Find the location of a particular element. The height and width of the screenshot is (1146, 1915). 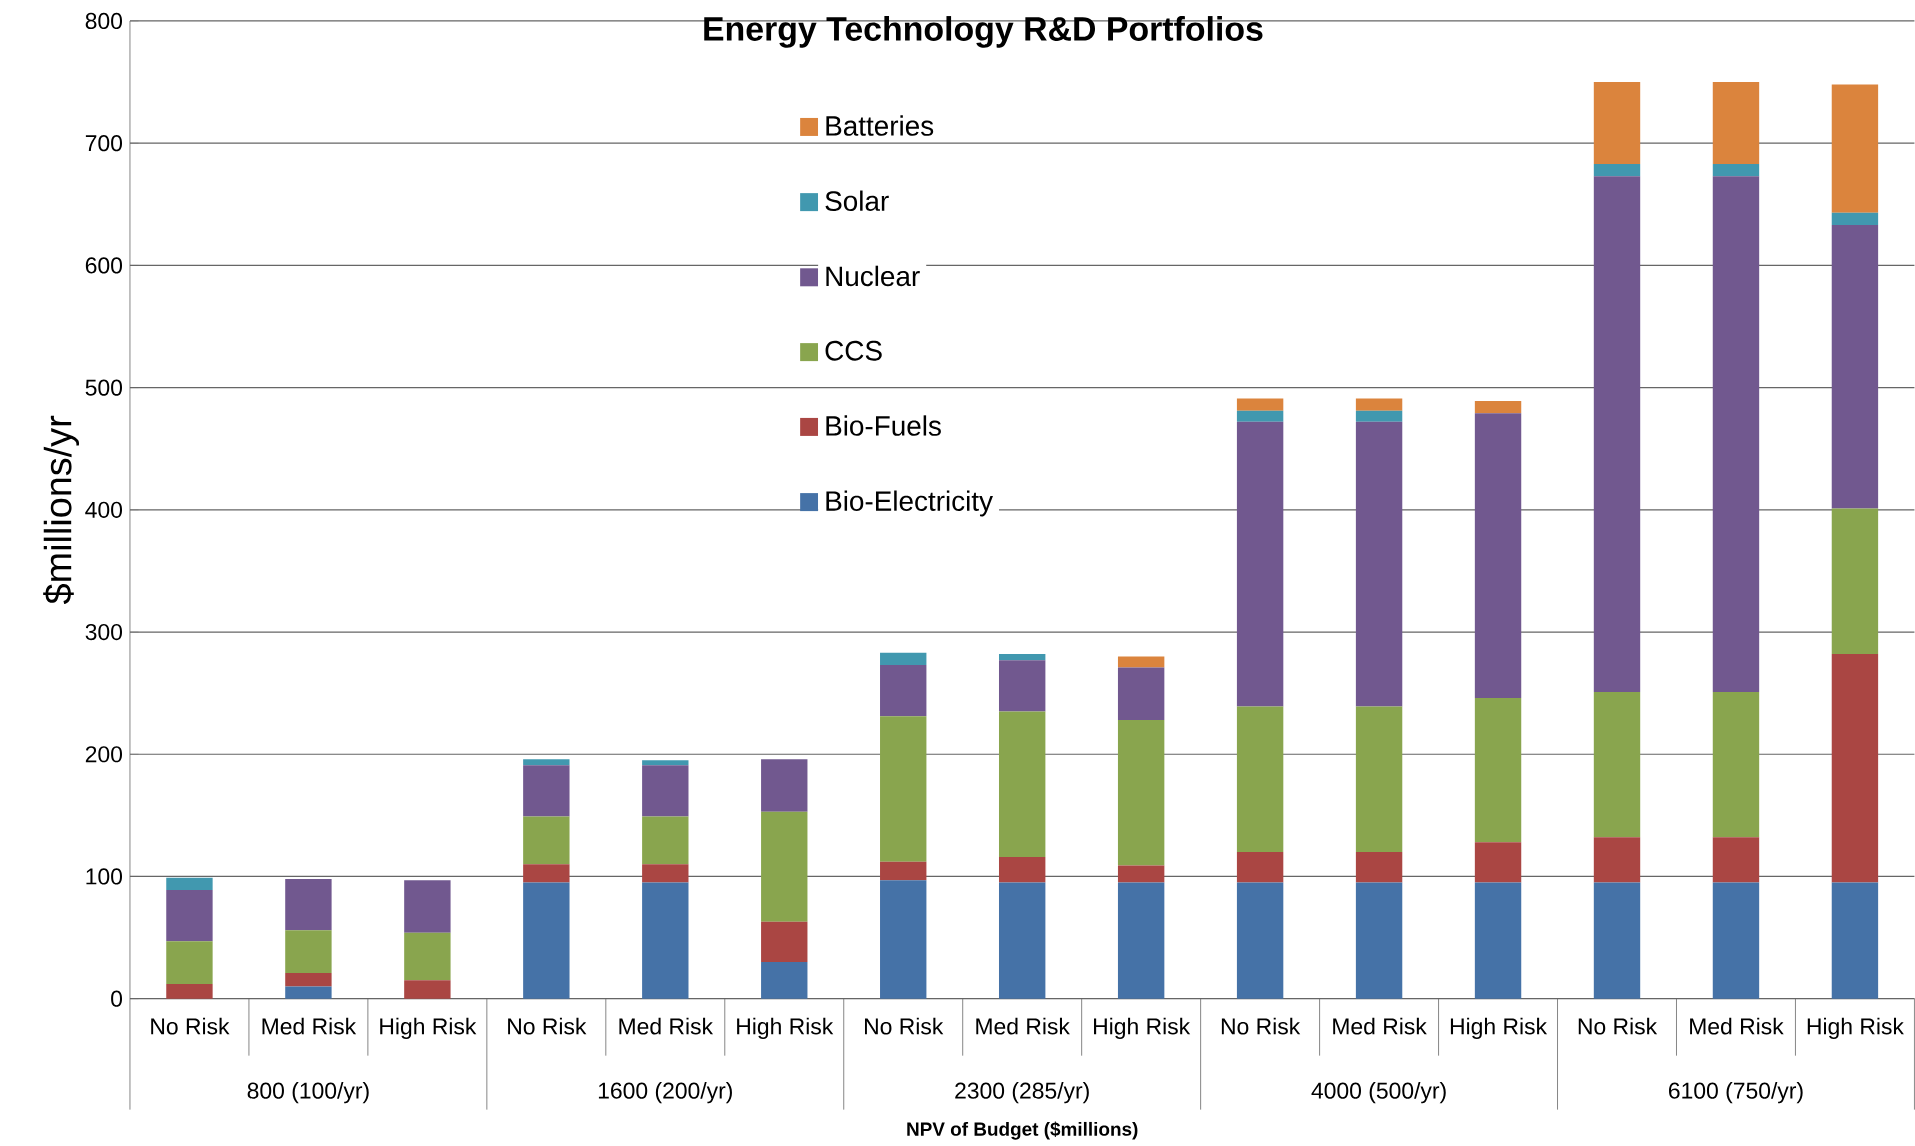

legend-label: Solar is located at coordinates (857, 200).